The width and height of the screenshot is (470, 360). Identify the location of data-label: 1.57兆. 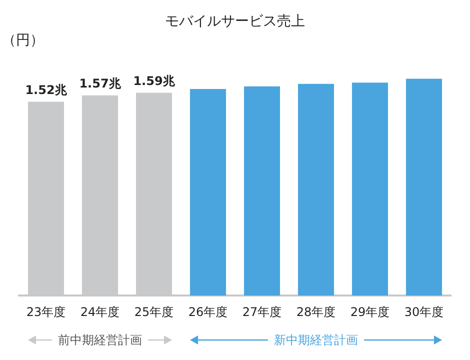
(100, 83).